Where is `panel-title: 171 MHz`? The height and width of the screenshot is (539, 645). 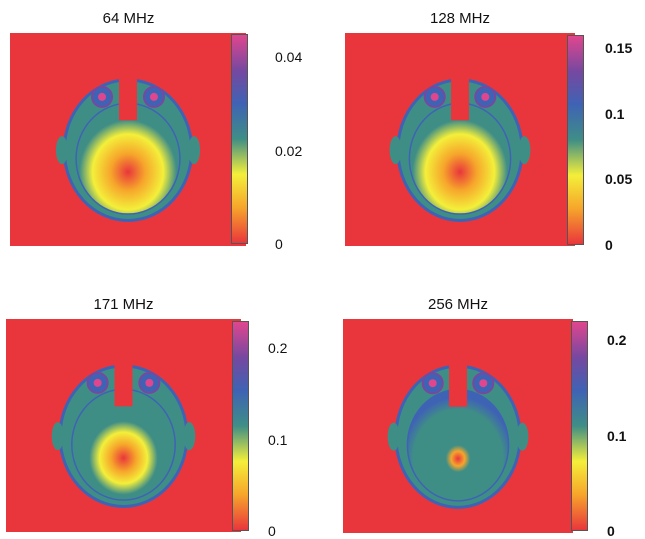 panel-title: 171 MHz is located at coordinates (123, 304).